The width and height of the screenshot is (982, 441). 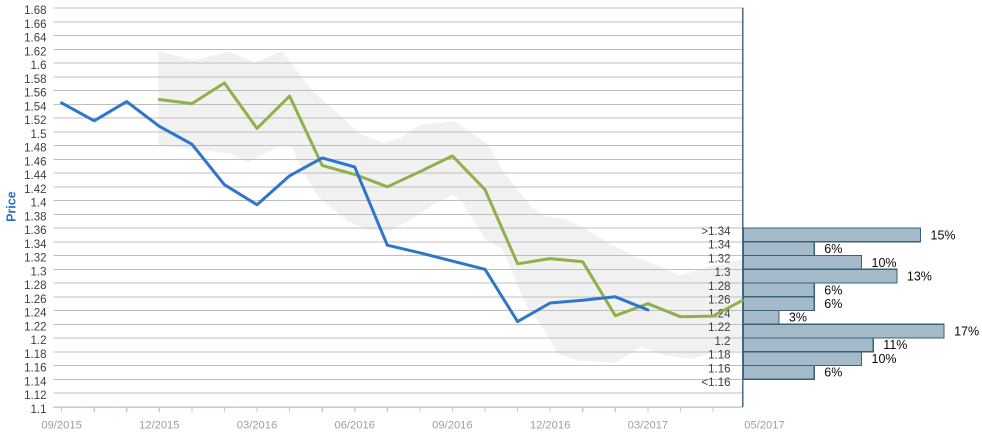 I want to click on svg-text: 1.38, so click(x=35, y=217).